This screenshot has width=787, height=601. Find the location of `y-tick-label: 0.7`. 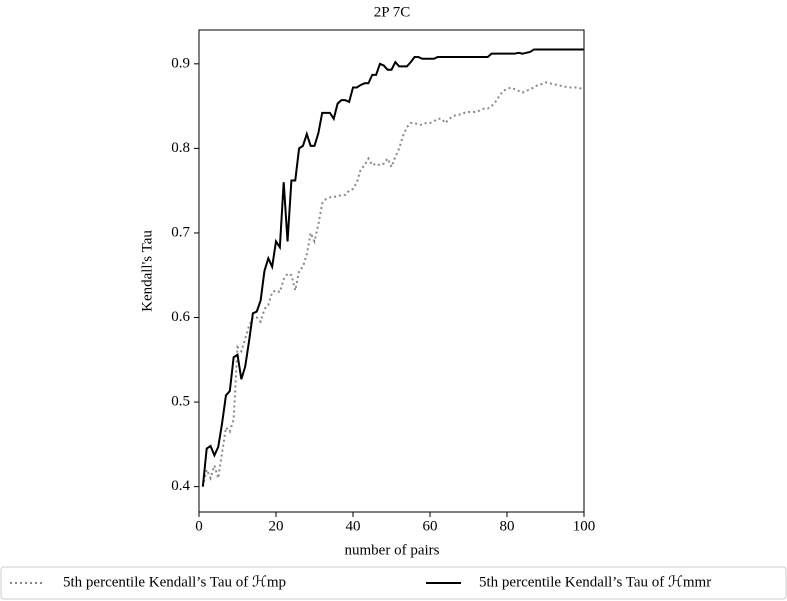

y-tick-label: 0.7 is located at coordinates (180, 232).